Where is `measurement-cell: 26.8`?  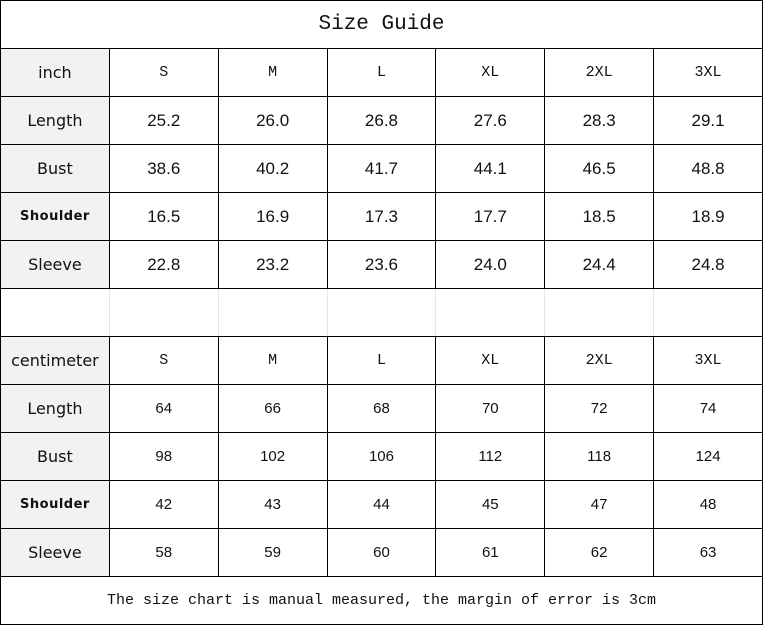
measurement-cell: 26.8 is located at coordinates (381, 120).